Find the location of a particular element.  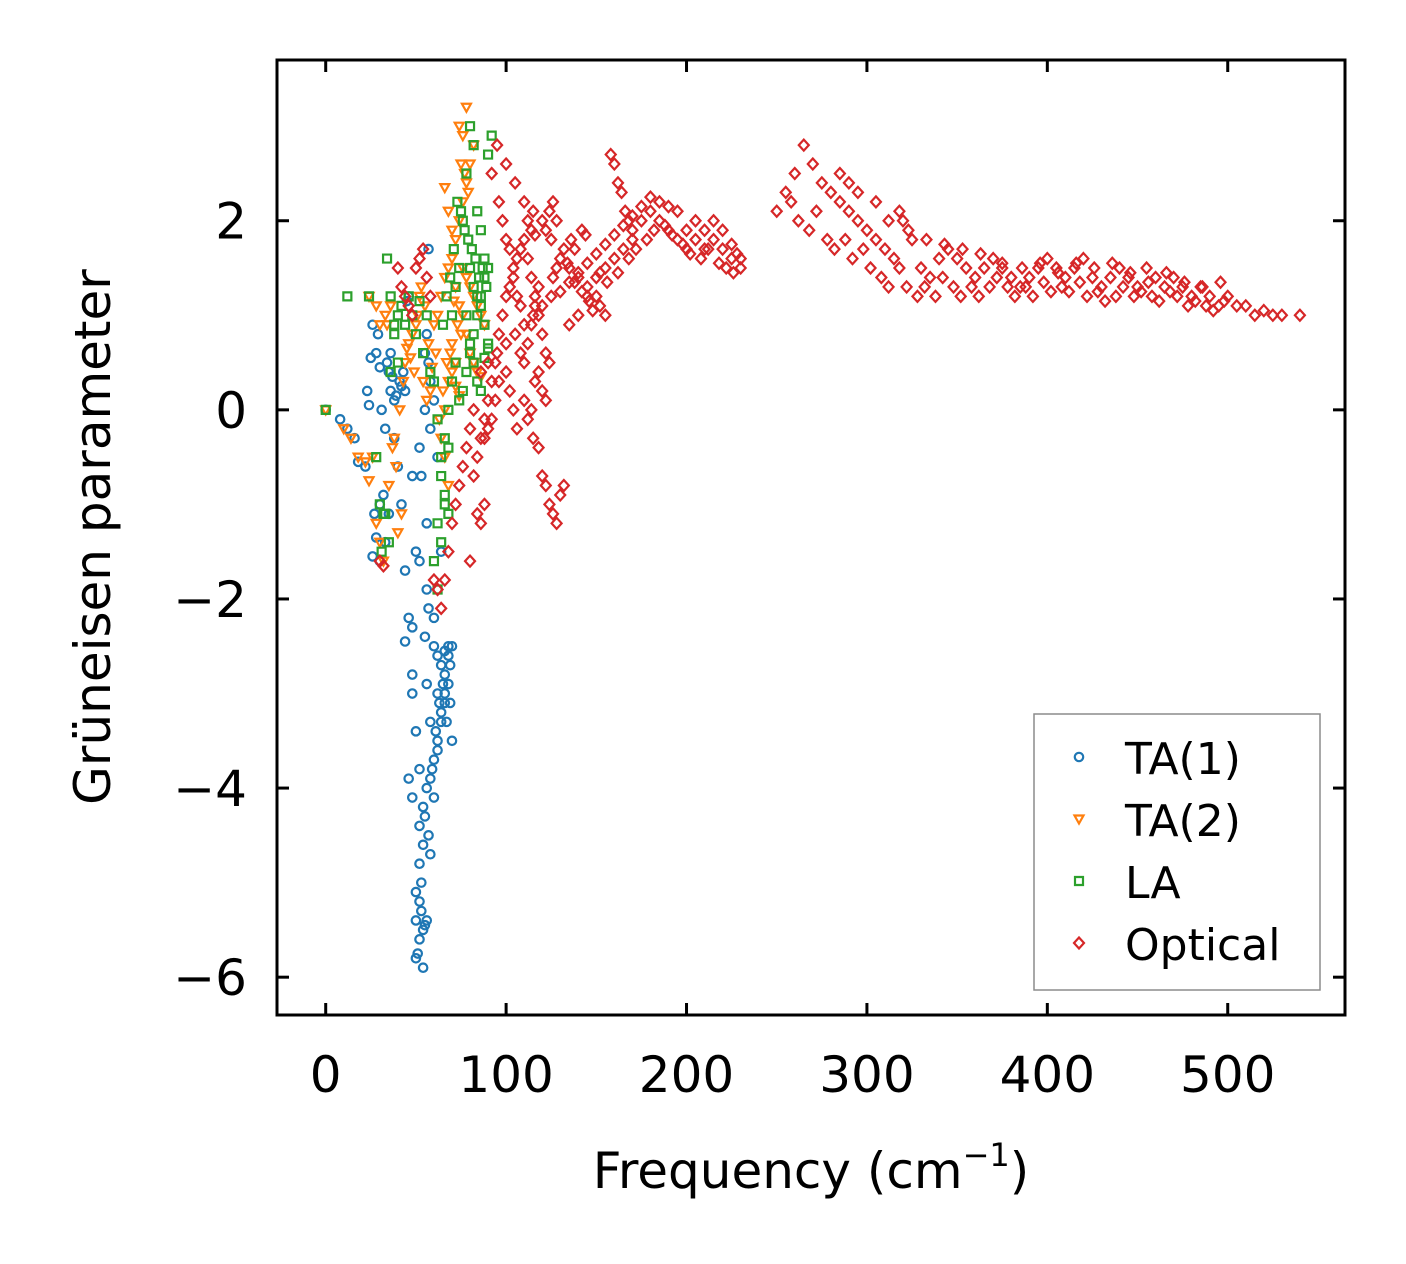

y-tick-label: −4 is located at coordinates (210, 789).